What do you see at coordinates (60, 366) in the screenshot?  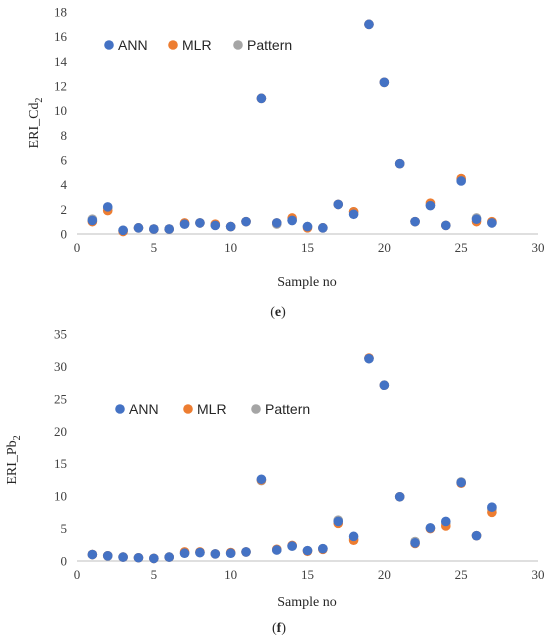 I see `y-tick-label: 30` at bounding box center [60, 366].